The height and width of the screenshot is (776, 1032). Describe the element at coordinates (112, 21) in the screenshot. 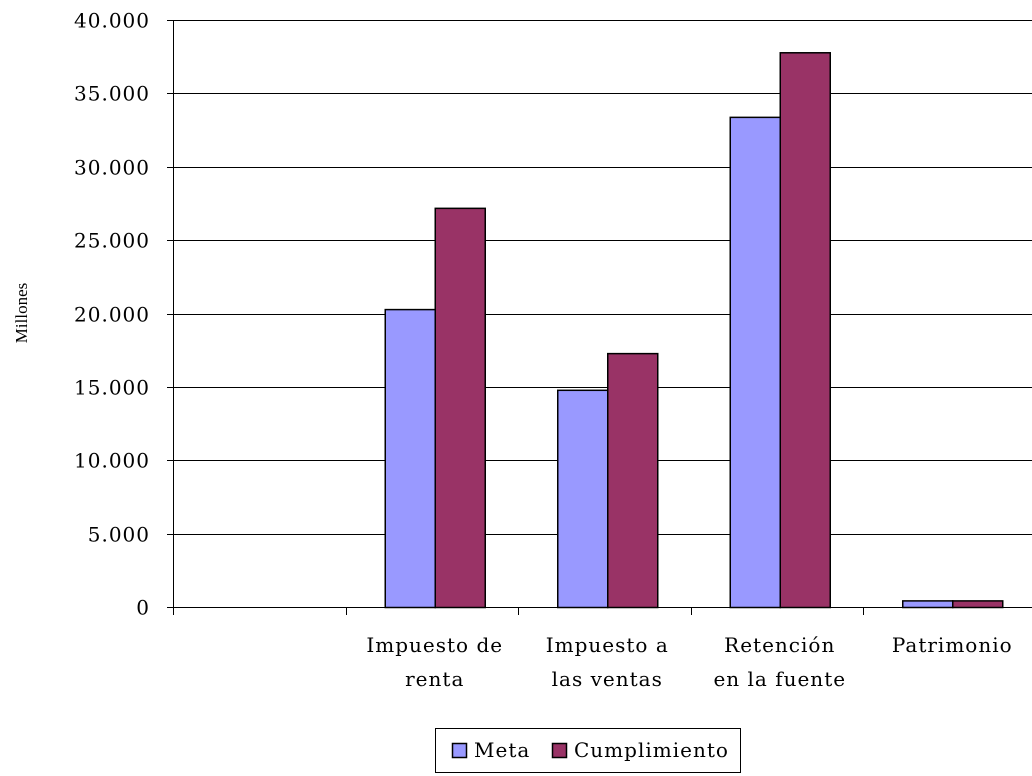

I see `y-tick-label: 40.000` at that location.